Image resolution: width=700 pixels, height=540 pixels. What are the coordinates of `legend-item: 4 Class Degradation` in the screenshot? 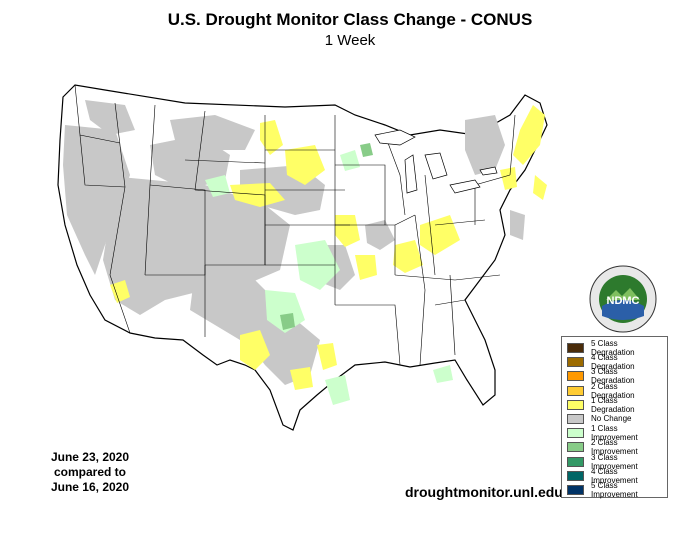 It's located at (615, 362).